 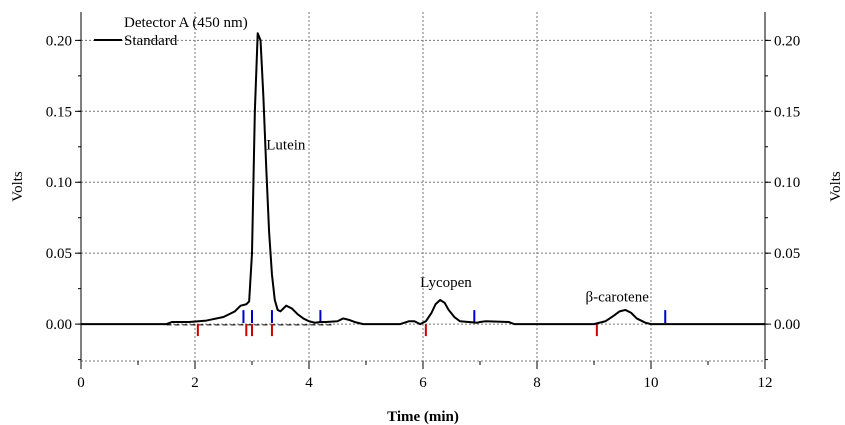 What do you see at coordinates (651, 383) in the screenshot?
I see `x-tick-label: 10` at bounding box center [651, 383].